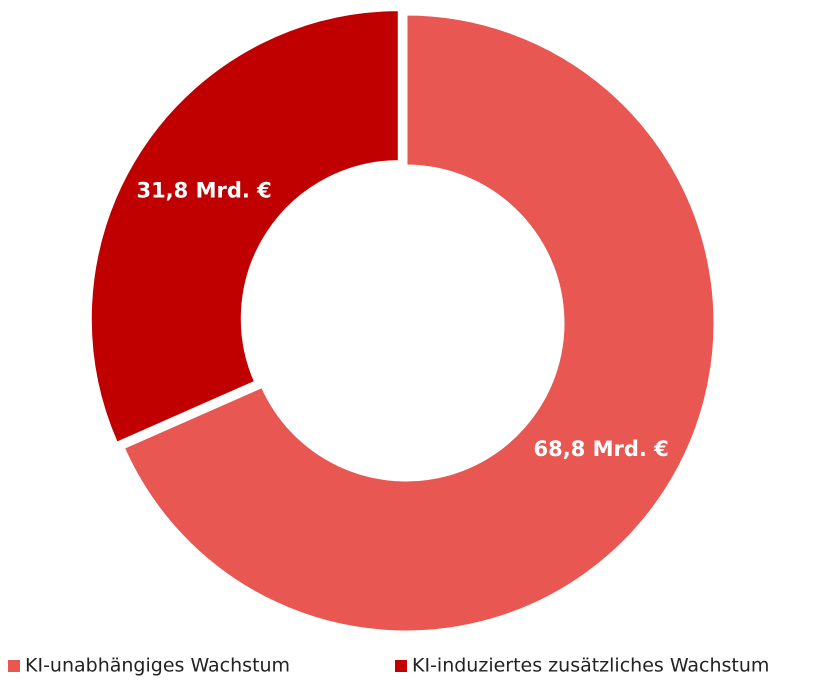  What do you see at coordinates (590, 666) in the screenshot?
I see `legend-label: KI-induziertes zusätzliches Wachstum` at bounding box center [590, 666].